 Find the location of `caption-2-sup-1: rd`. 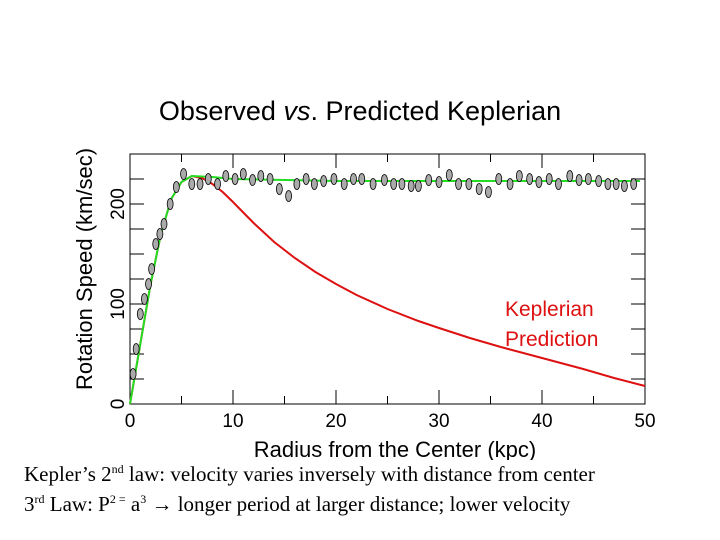

caption-2-sup-1: rd is located at coordinates (39, 499).